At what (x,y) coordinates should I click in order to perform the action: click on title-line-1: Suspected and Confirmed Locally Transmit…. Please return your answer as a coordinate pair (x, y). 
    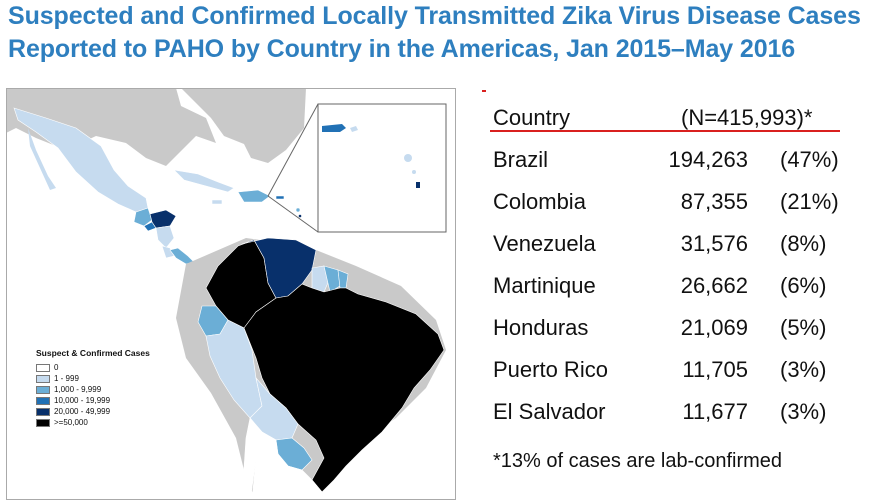
    Looking at the image, I should click on (434, 16).